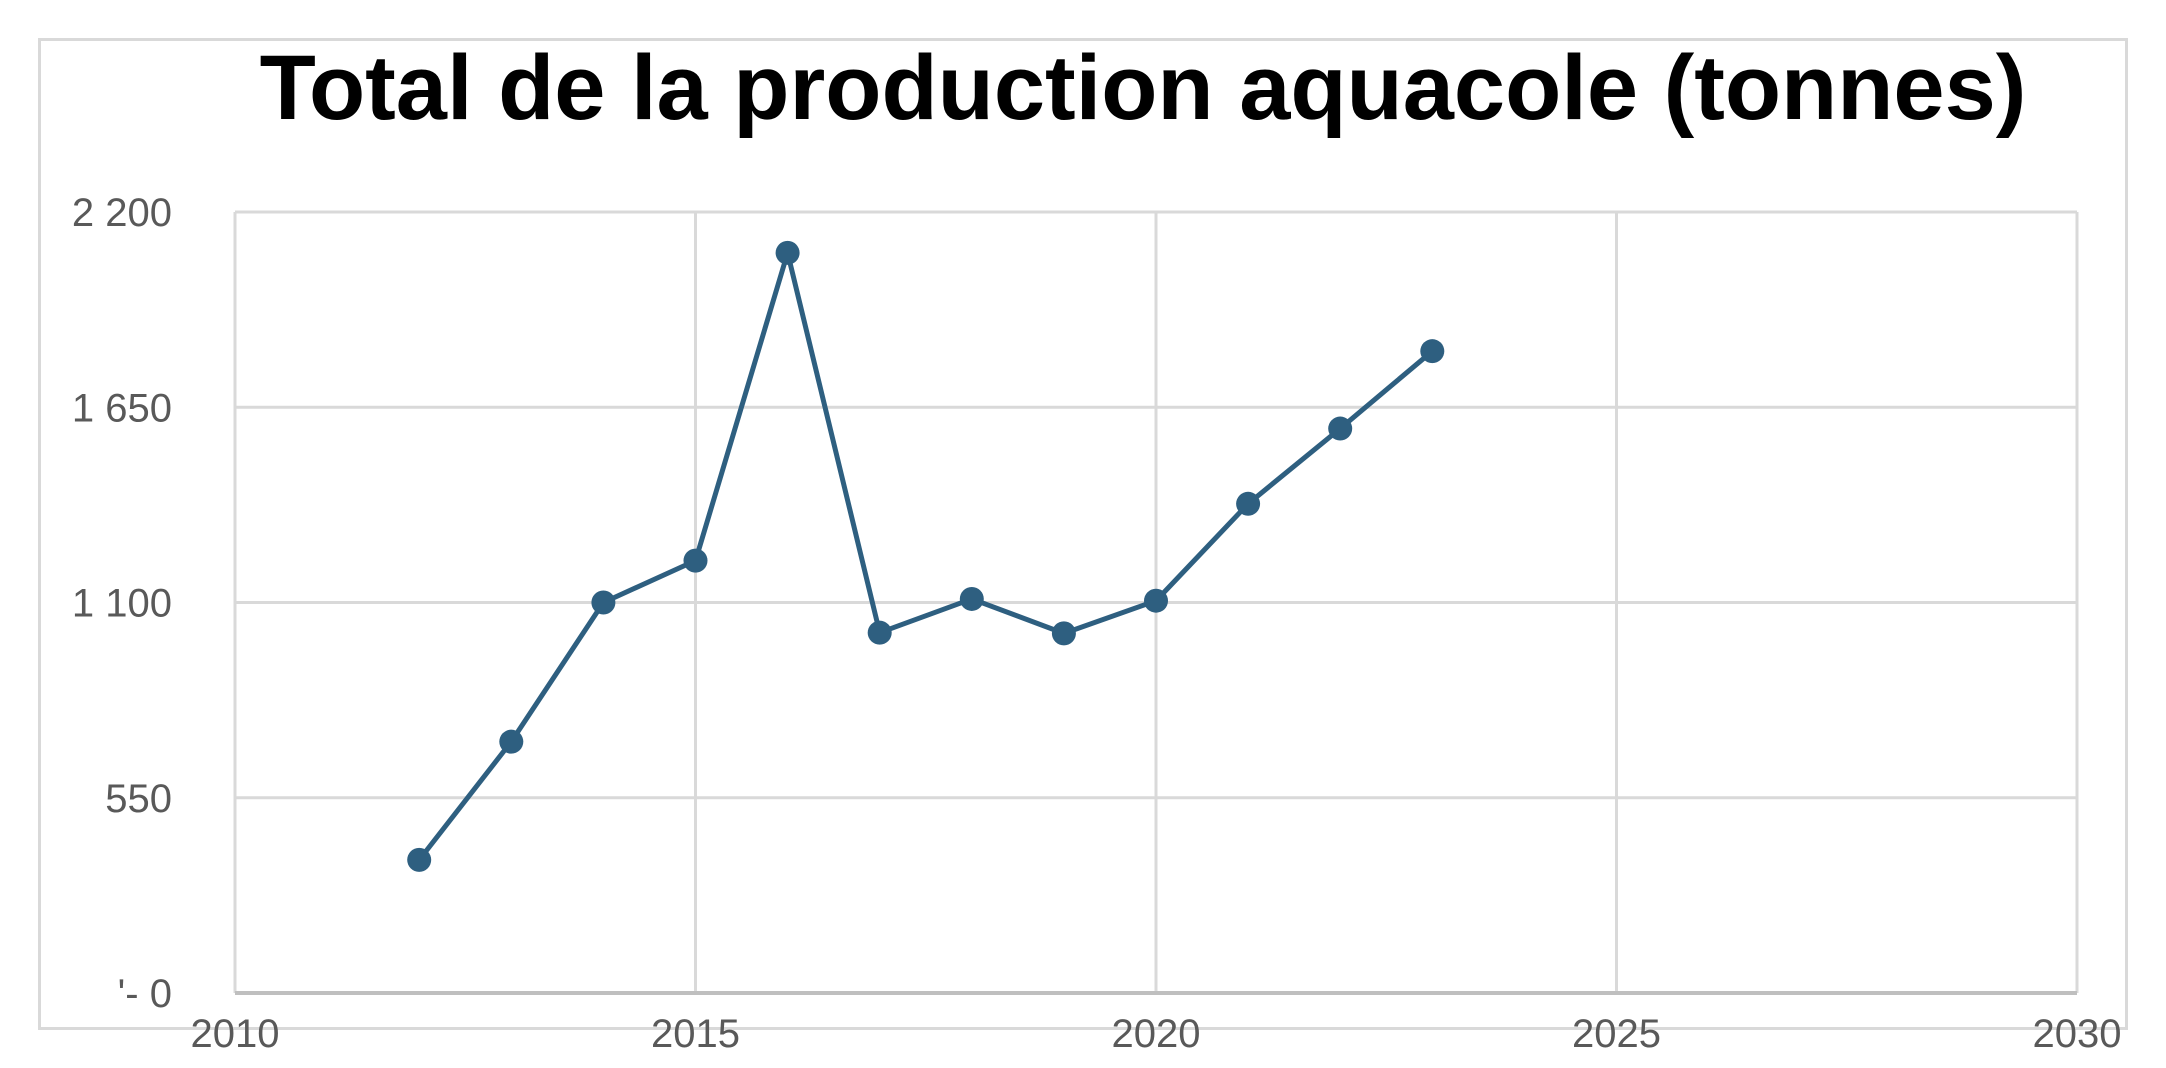  I want to click on y-tick-label: 2 200, so click(122, 213).